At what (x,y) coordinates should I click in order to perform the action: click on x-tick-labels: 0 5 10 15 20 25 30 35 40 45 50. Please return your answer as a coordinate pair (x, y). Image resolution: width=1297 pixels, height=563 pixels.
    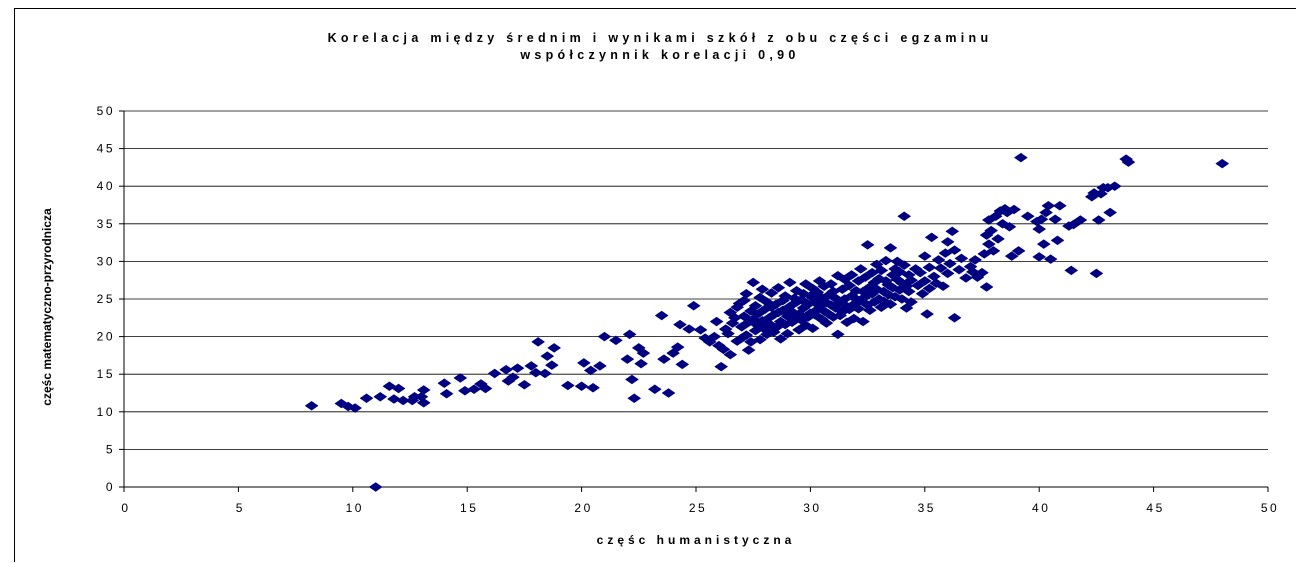
    Looking at the image, I should click on (700, 508).